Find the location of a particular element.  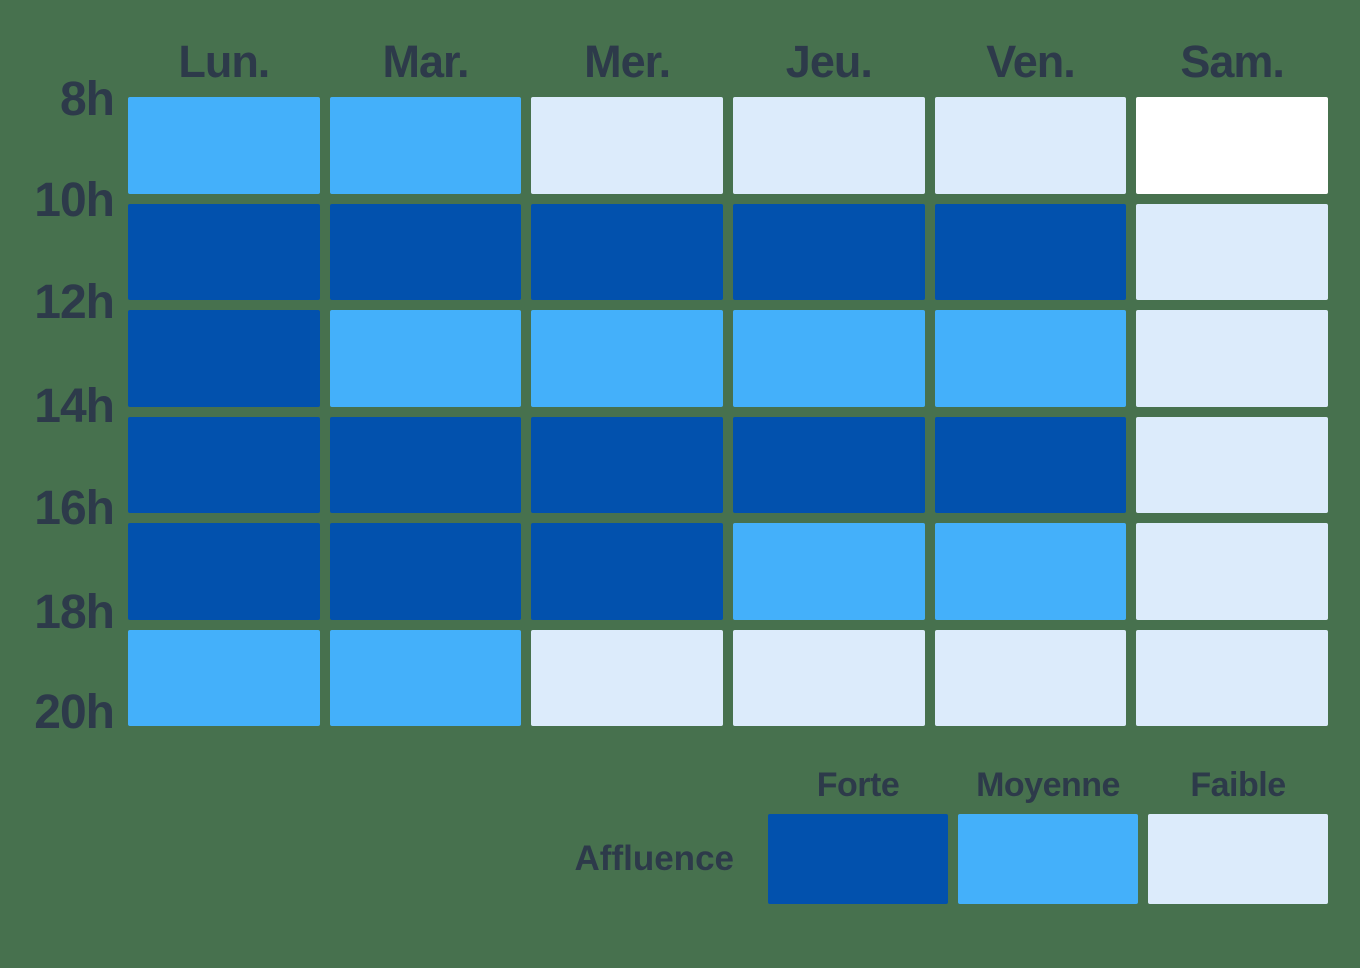

heatmap-cell-mar-10h-12h is located at coordinates (425, 251).